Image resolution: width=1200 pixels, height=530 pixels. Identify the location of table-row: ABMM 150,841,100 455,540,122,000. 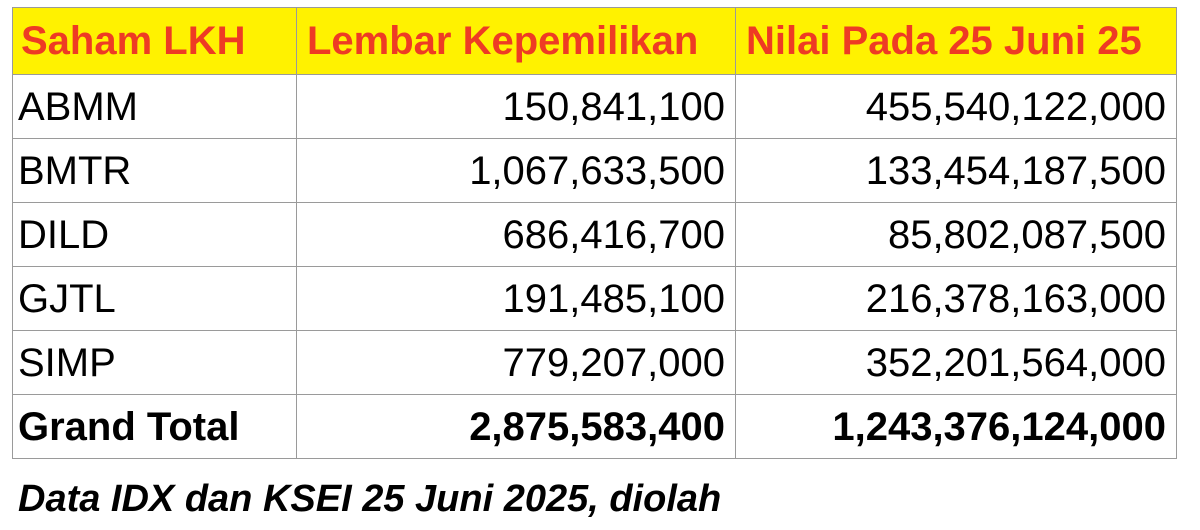
(594, 106).